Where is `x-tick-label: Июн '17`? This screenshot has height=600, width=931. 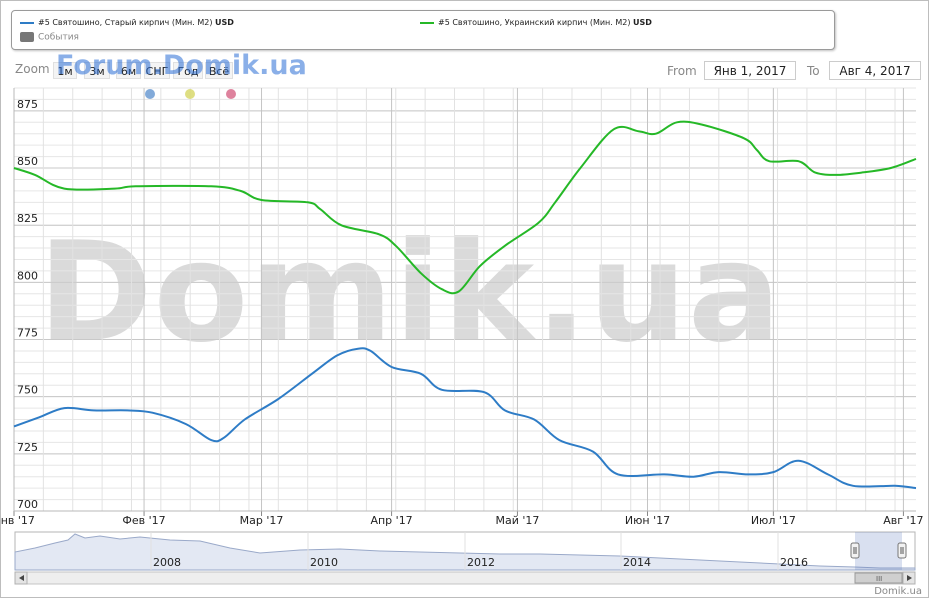
x-tick-label: Июн '17 is located at coordinates (647, 520).